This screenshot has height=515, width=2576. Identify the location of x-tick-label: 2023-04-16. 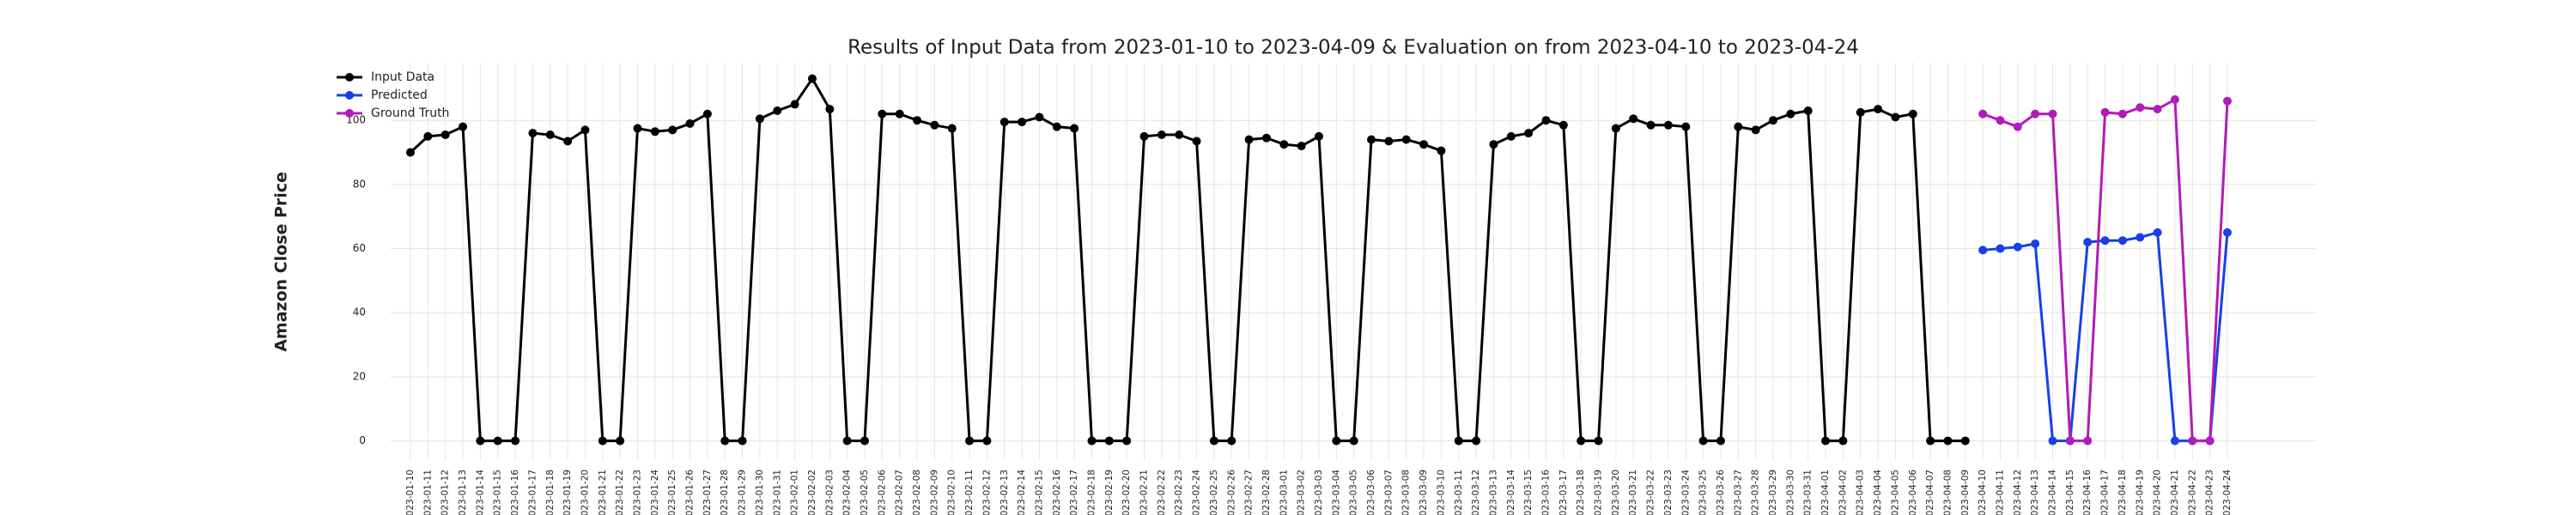
(2087, 492).